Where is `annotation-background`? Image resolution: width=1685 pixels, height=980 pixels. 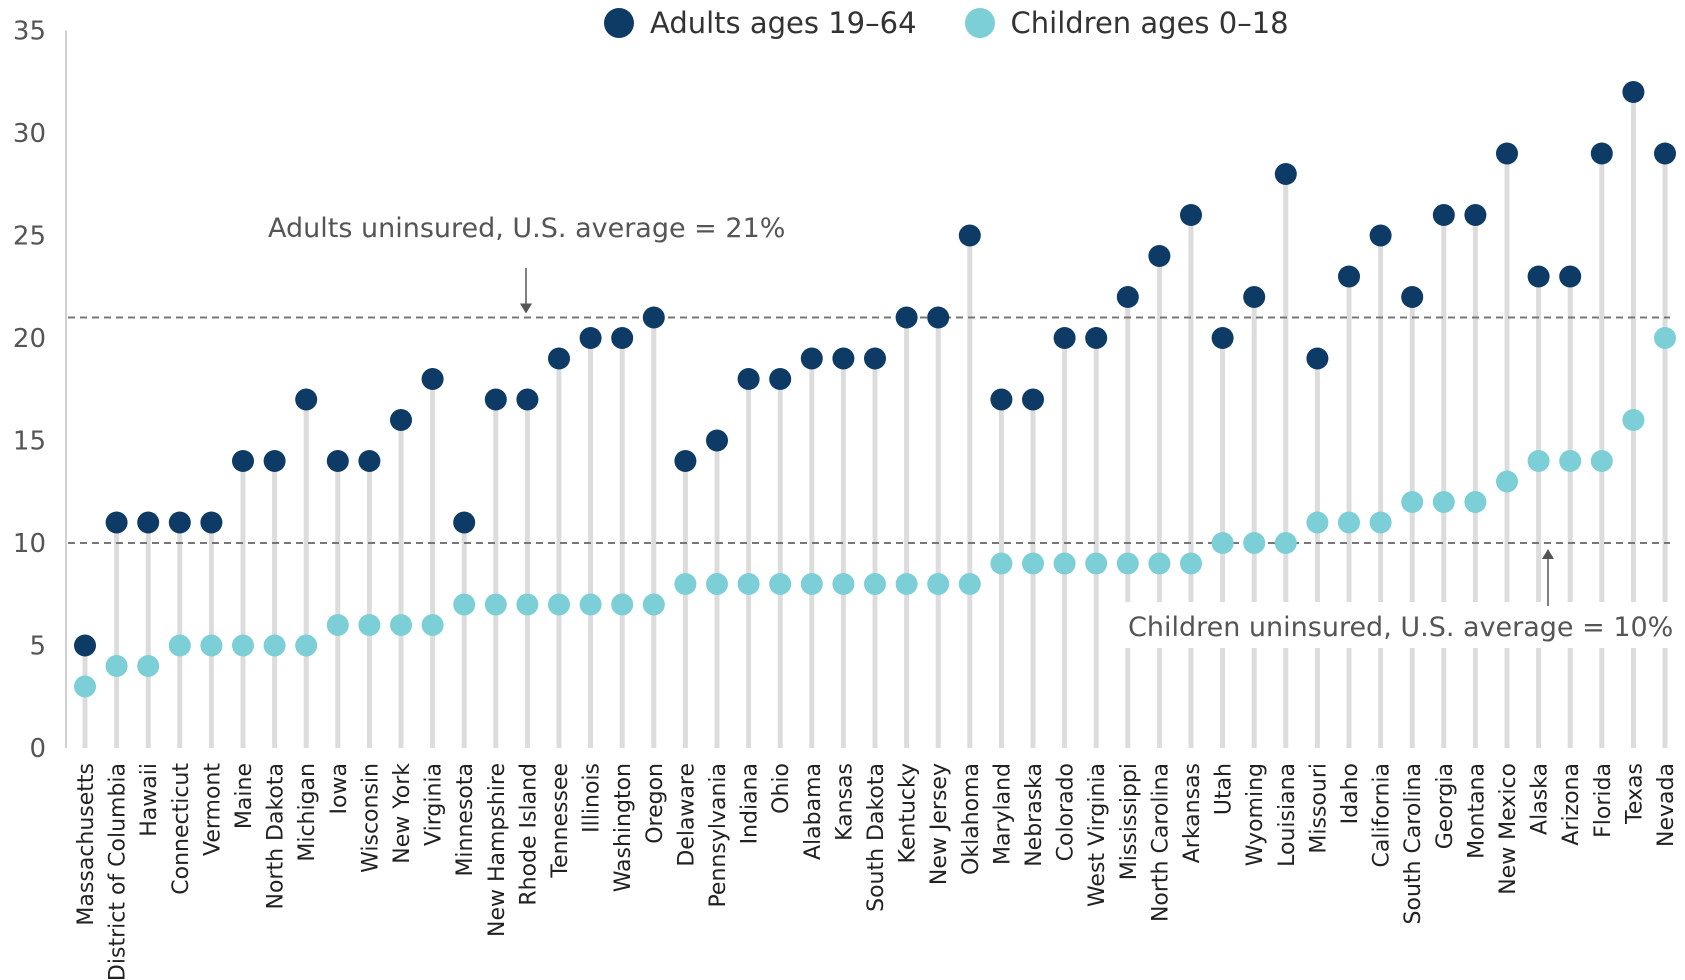
annotation-background is located at coordinates (1399, 625).